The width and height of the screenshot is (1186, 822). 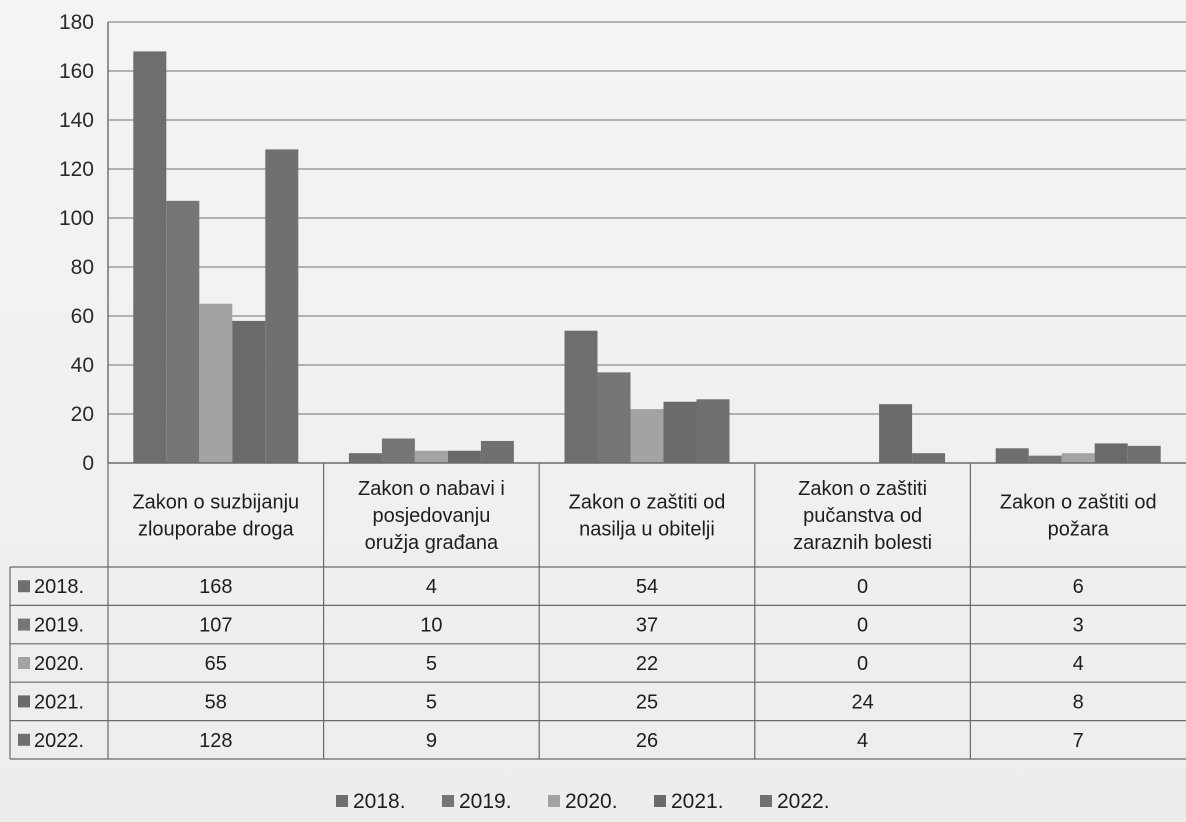 I want to click on data-cell-value: 37, so click(x=647, y=626).